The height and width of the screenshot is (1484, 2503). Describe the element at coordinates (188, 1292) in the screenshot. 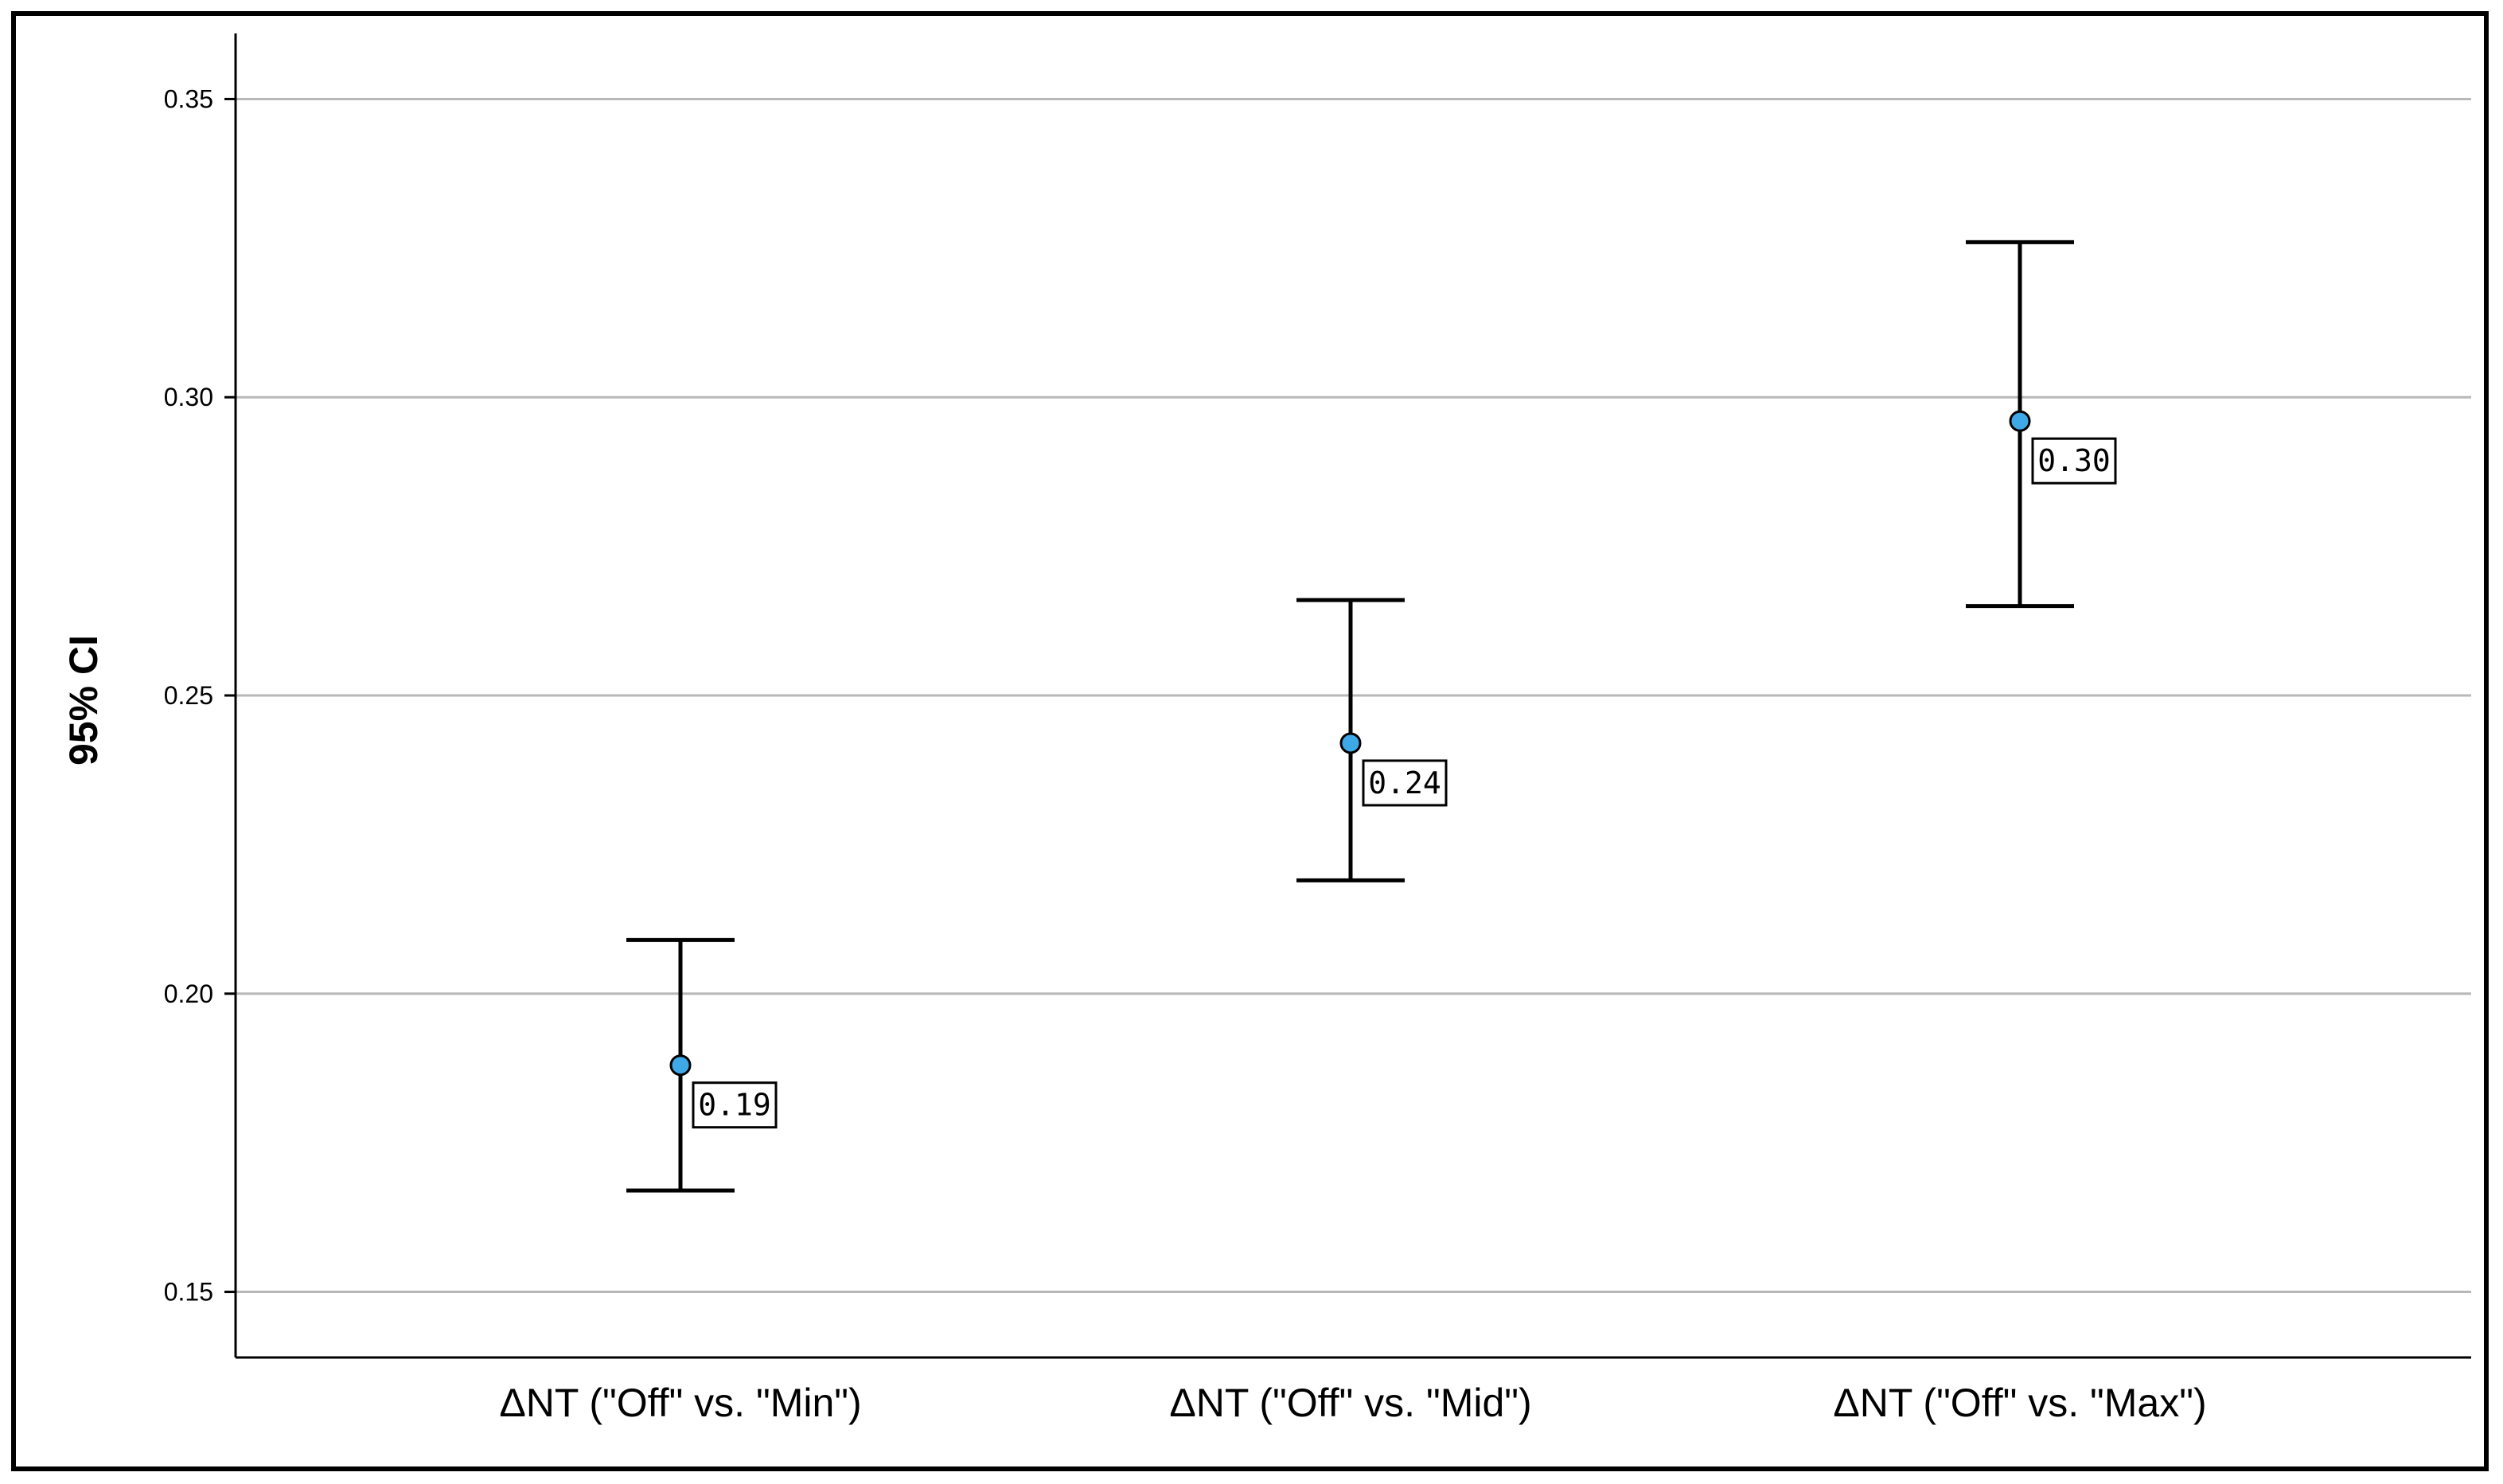

I see `y-tick-label: 0.15` at that location.